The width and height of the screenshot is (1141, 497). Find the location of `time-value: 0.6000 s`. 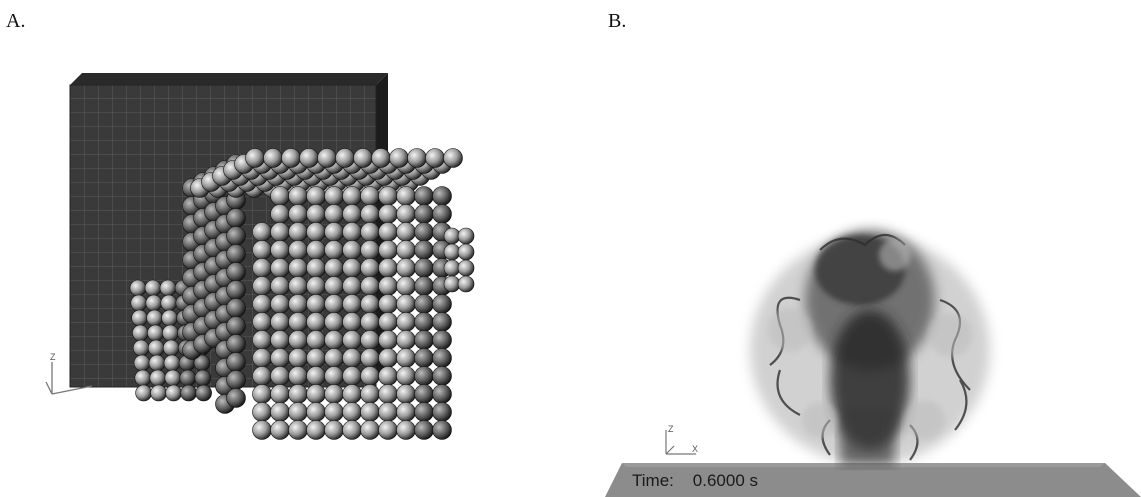

time-value: 0.6000 s is located at coordinates (725, 480).